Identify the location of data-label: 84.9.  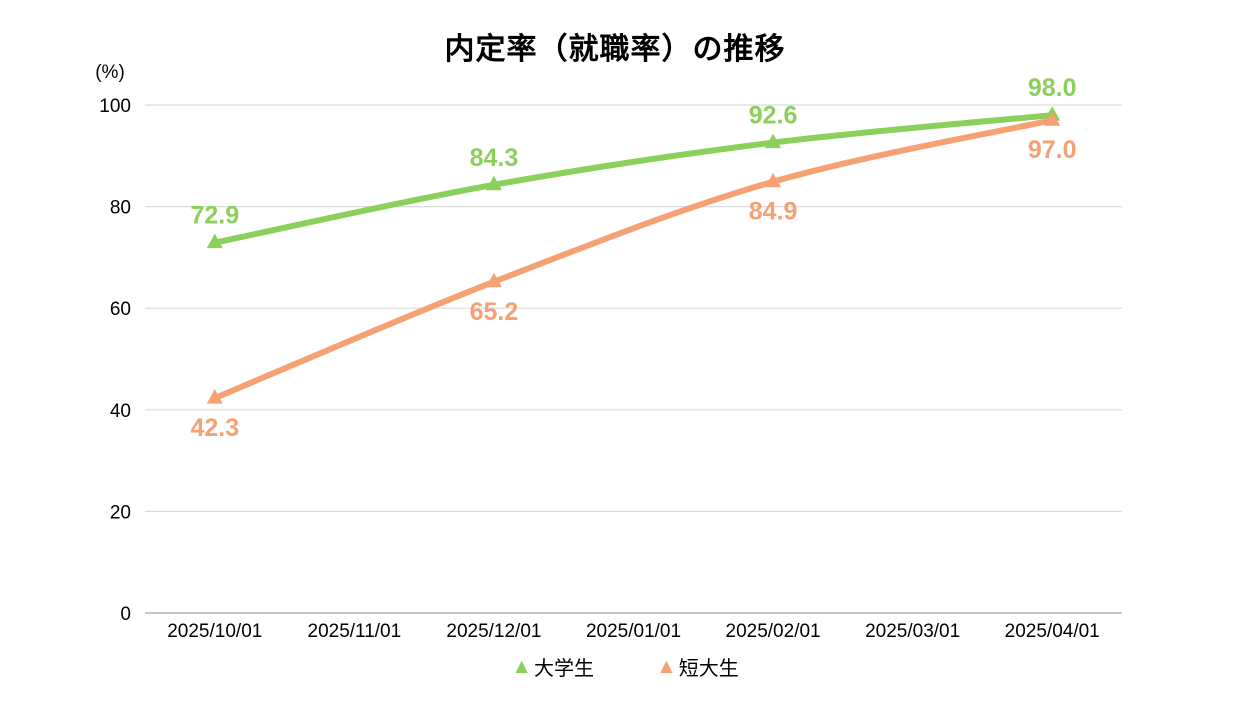
(773, 212).